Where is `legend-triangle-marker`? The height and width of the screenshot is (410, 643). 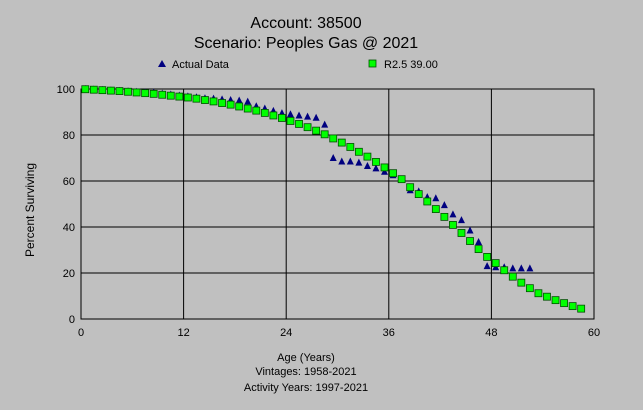
legend-triangle-marker is located at coordinates (162, 63).